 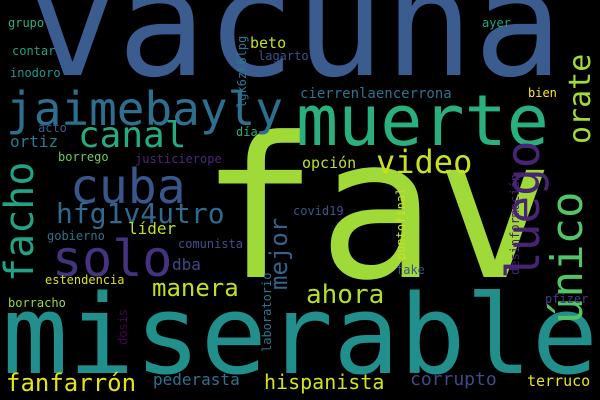 I want to click on word-dia: día, so click(x=247, y=132).